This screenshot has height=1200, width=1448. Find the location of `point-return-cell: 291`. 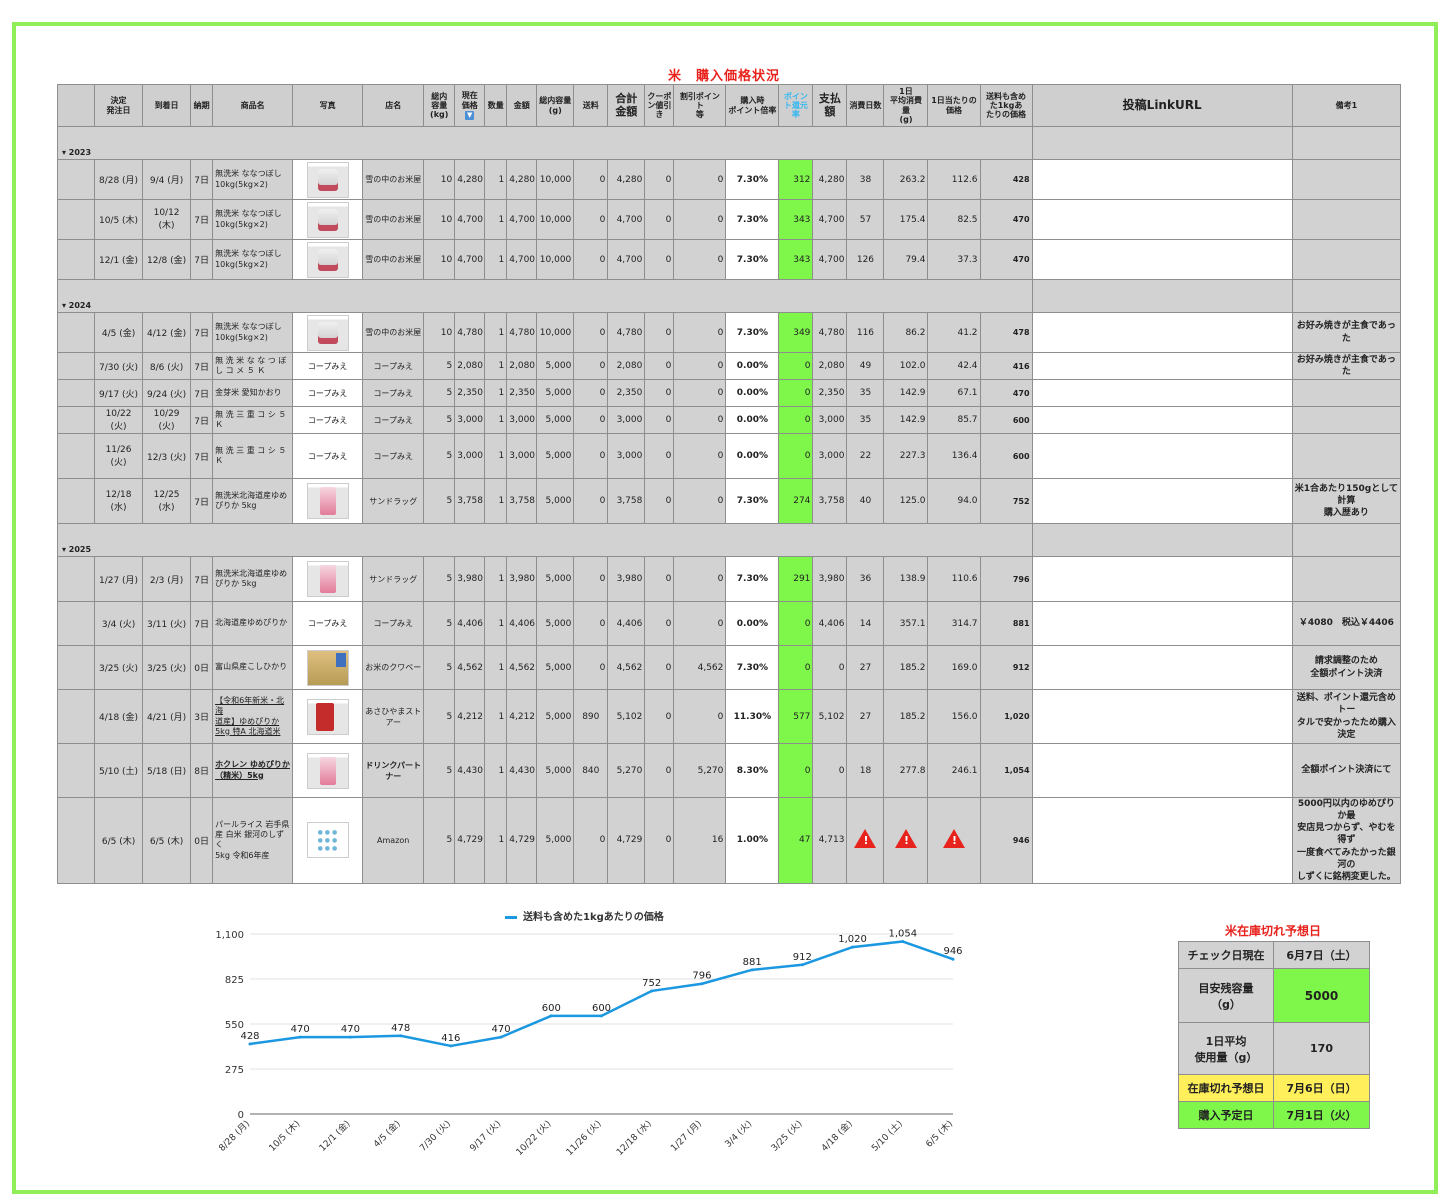

point-return-cell: 291 is located at coordinates (796, 579).